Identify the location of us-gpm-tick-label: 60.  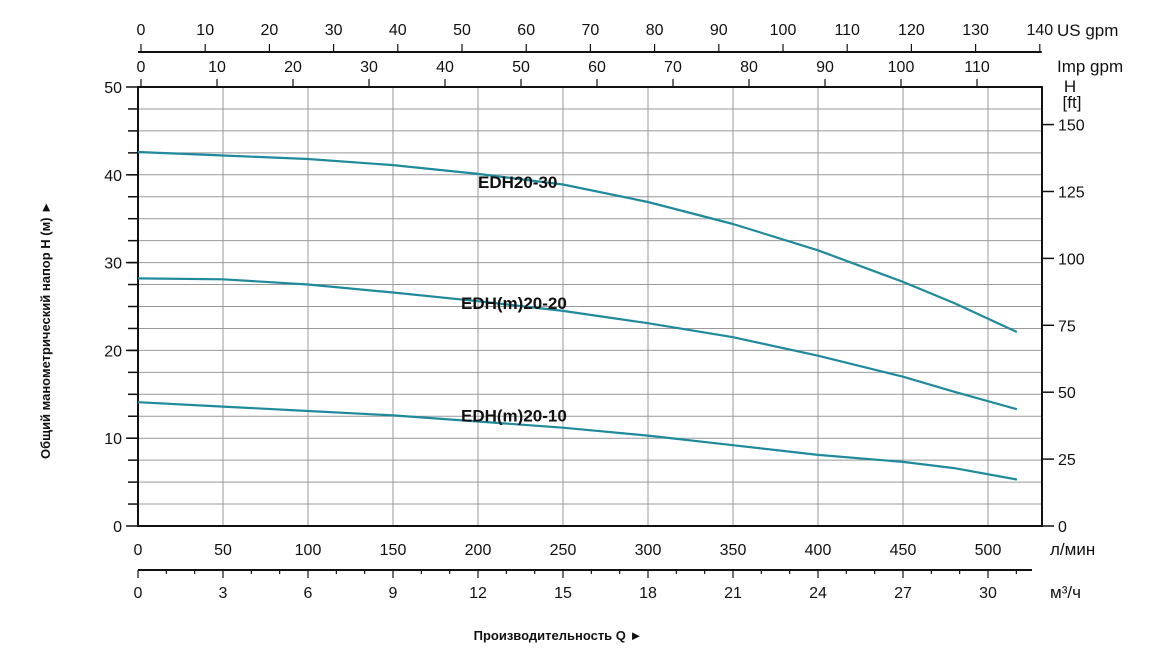
(526, 30).